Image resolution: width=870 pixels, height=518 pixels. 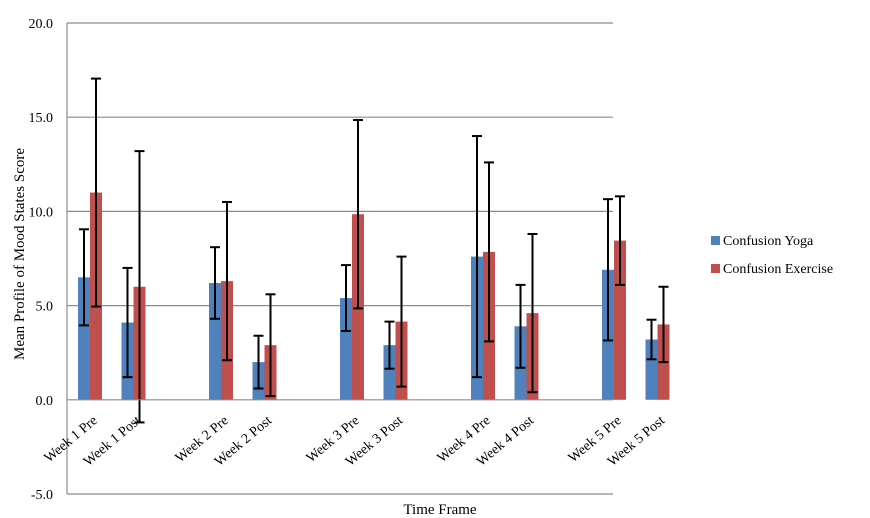 What do you see at coordinates (768, 241) in the screenshot?
I see `legend-label: Confusion Yoga` at bounding box center [768, 241].